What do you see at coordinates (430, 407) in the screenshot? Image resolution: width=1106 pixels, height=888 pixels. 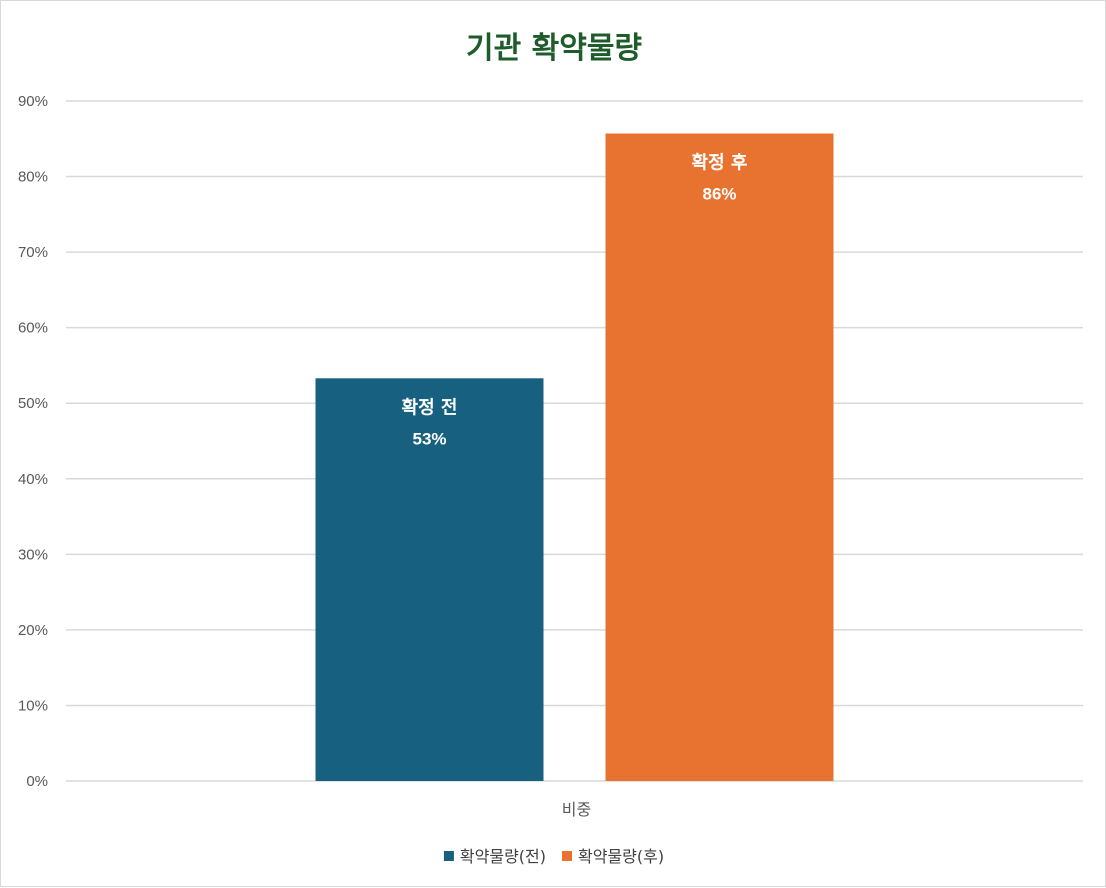 I see `bar-label: 확정 전` at bounding box center [430, 407].